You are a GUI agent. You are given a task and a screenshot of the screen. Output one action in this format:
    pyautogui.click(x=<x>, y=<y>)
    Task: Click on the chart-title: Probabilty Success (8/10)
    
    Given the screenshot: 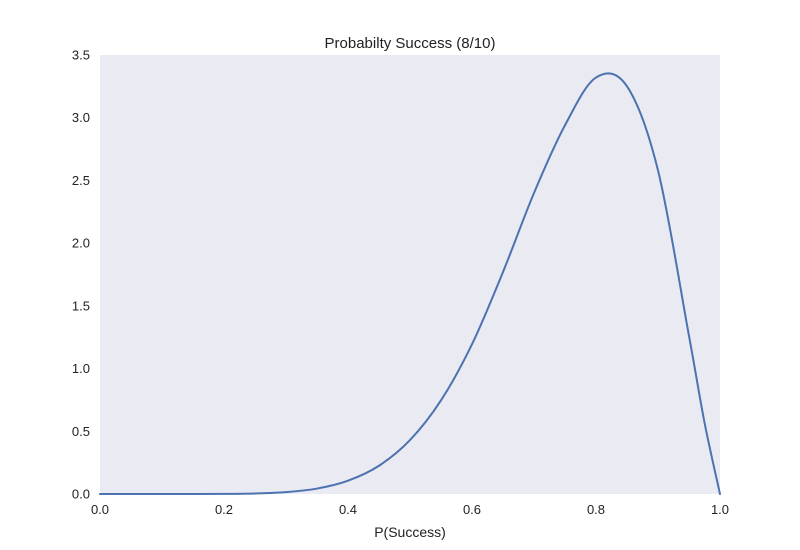 What is the action you would take?
    pyautogui.click(x=410, y=43)
    